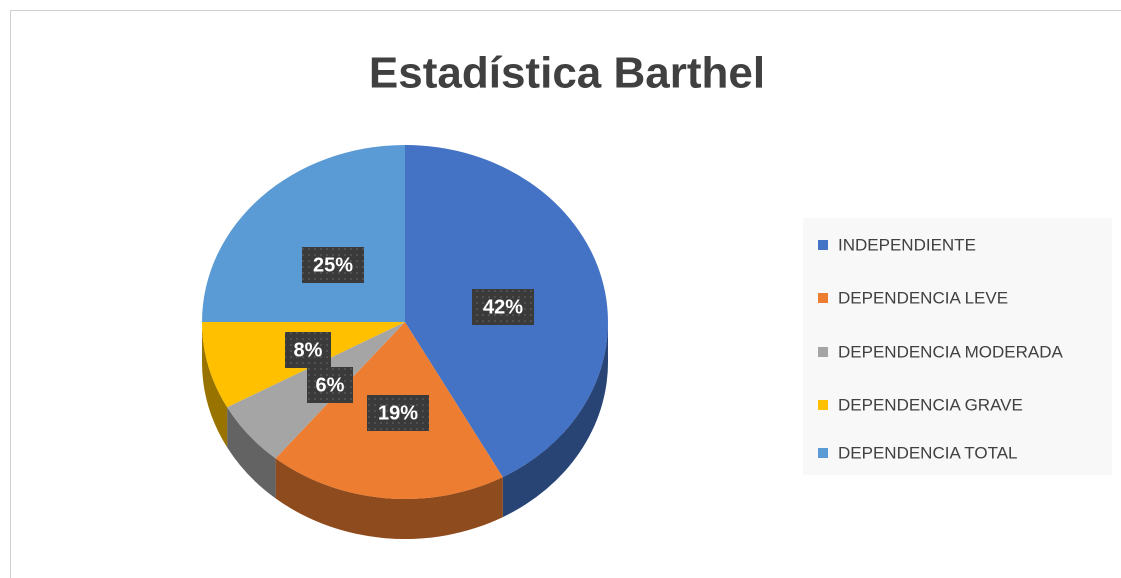 This screenshot has height=578, width=1121. I want to click on legend-label: INDEPENDIENTE, so click(907, 244).